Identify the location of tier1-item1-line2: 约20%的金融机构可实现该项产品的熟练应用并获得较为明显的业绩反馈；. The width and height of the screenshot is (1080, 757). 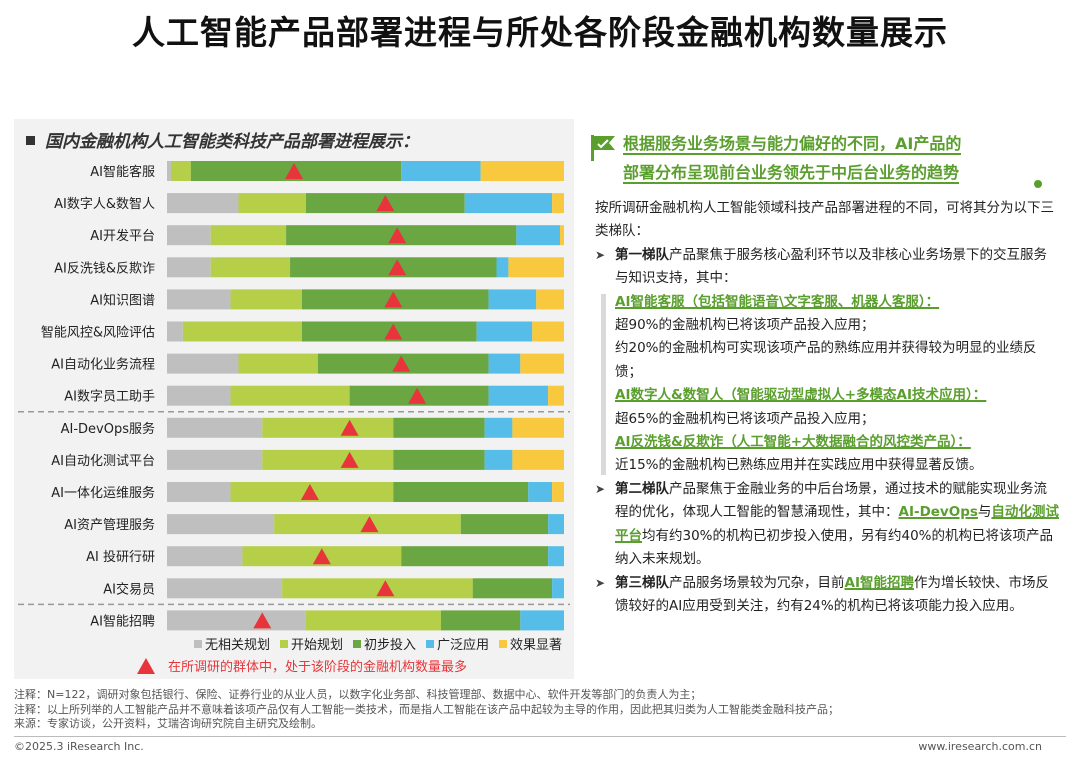
(826, 360).